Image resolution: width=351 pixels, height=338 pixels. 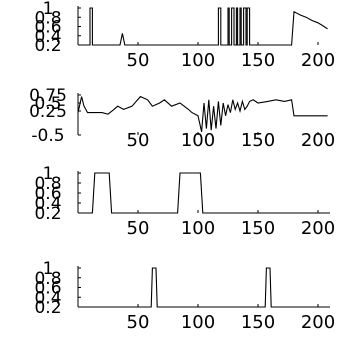 I want to click on y-tick-label: 0.5, so click(x=47, y=104).